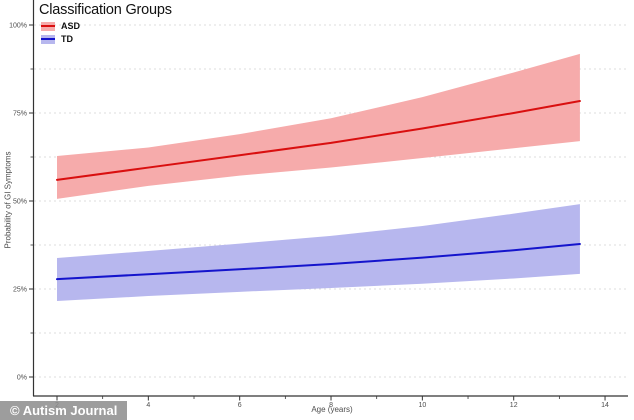 This screenshot has width=634, height=420. What do you see at coordinates (514, 405) in the screenshot?
I see `x-tick-label: 12` at bounding box center [514, 405].